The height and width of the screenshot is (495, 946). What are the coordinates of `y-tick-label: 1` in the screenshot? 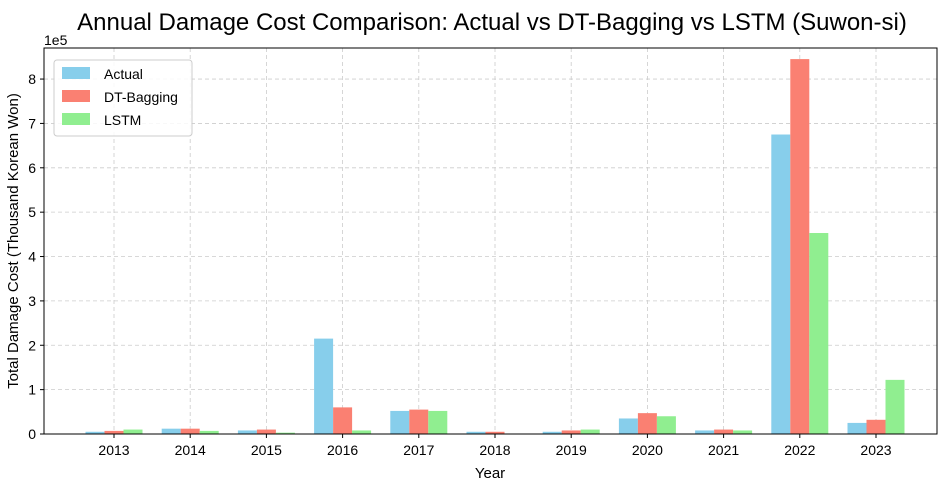 It's located at (32, 390).